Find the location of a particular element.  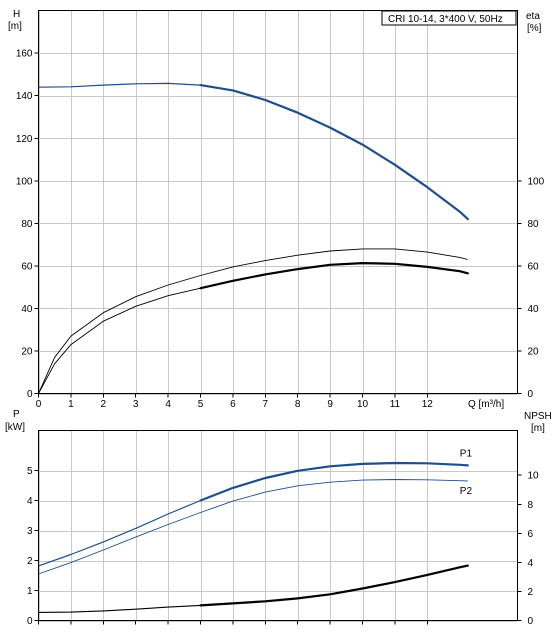

x-tick-label: 11 is located at coordinates (395, 404).